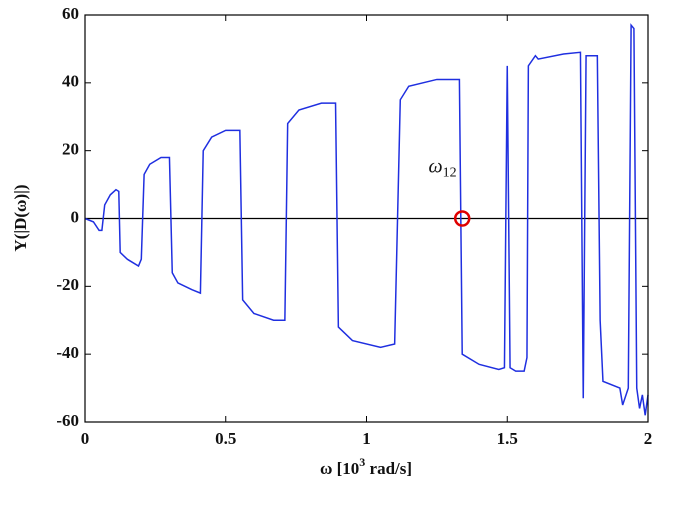 The height and width of the screenshot is (507, 683). What do you see at coordinates (70, 81) in the screenshot?
I see `y-tick-label: 40` at bounding box center [70, 81].